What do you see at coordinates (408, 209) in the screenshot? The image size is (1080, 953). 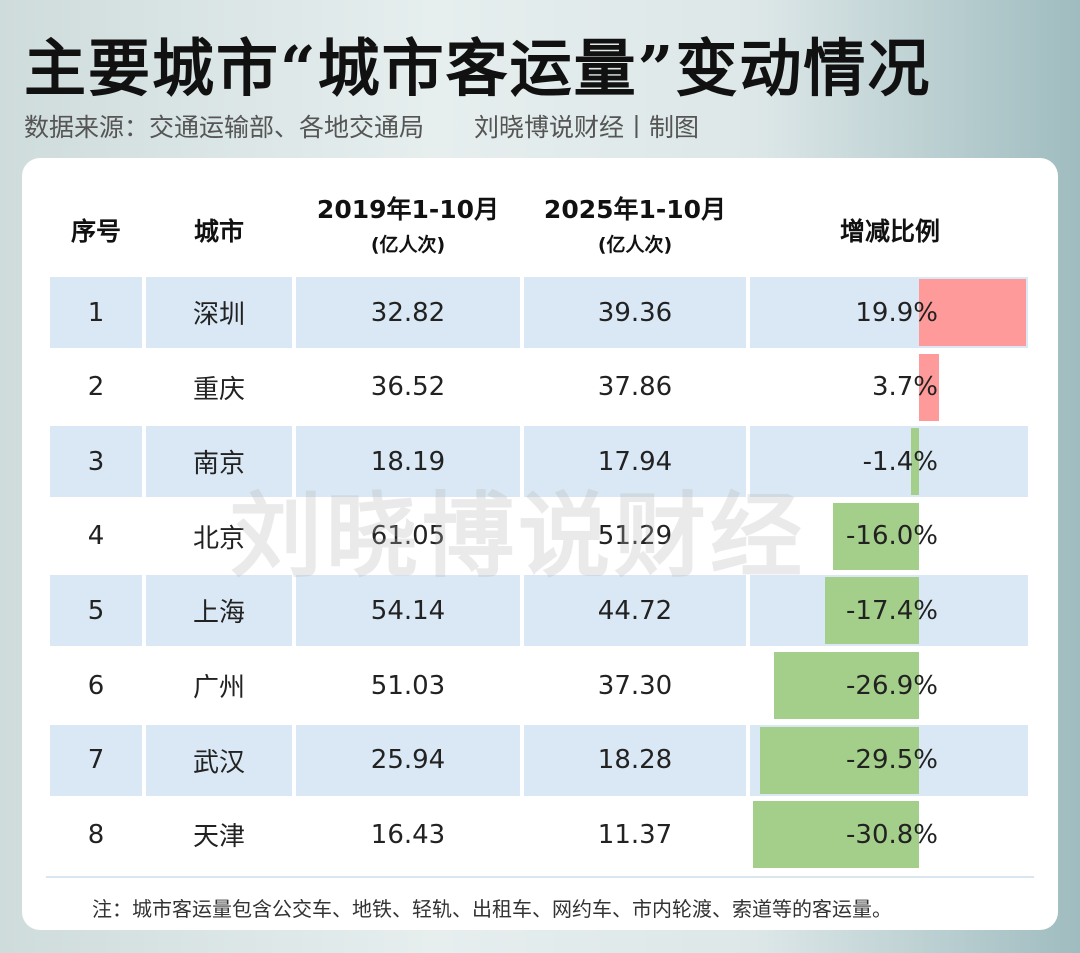 I see `header-2019-label: 2019年1-10月` at bounding box center [408, 209].